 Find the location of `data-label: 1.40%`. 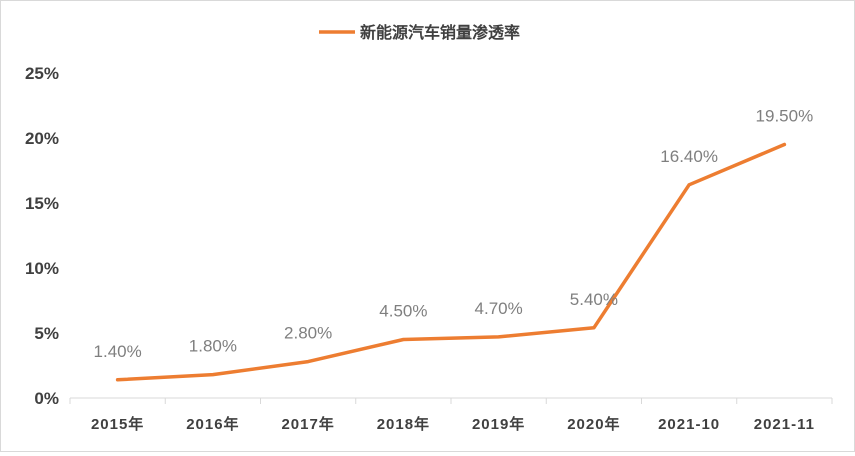

data-label: 1.40% is located at coordinates (118, 351).